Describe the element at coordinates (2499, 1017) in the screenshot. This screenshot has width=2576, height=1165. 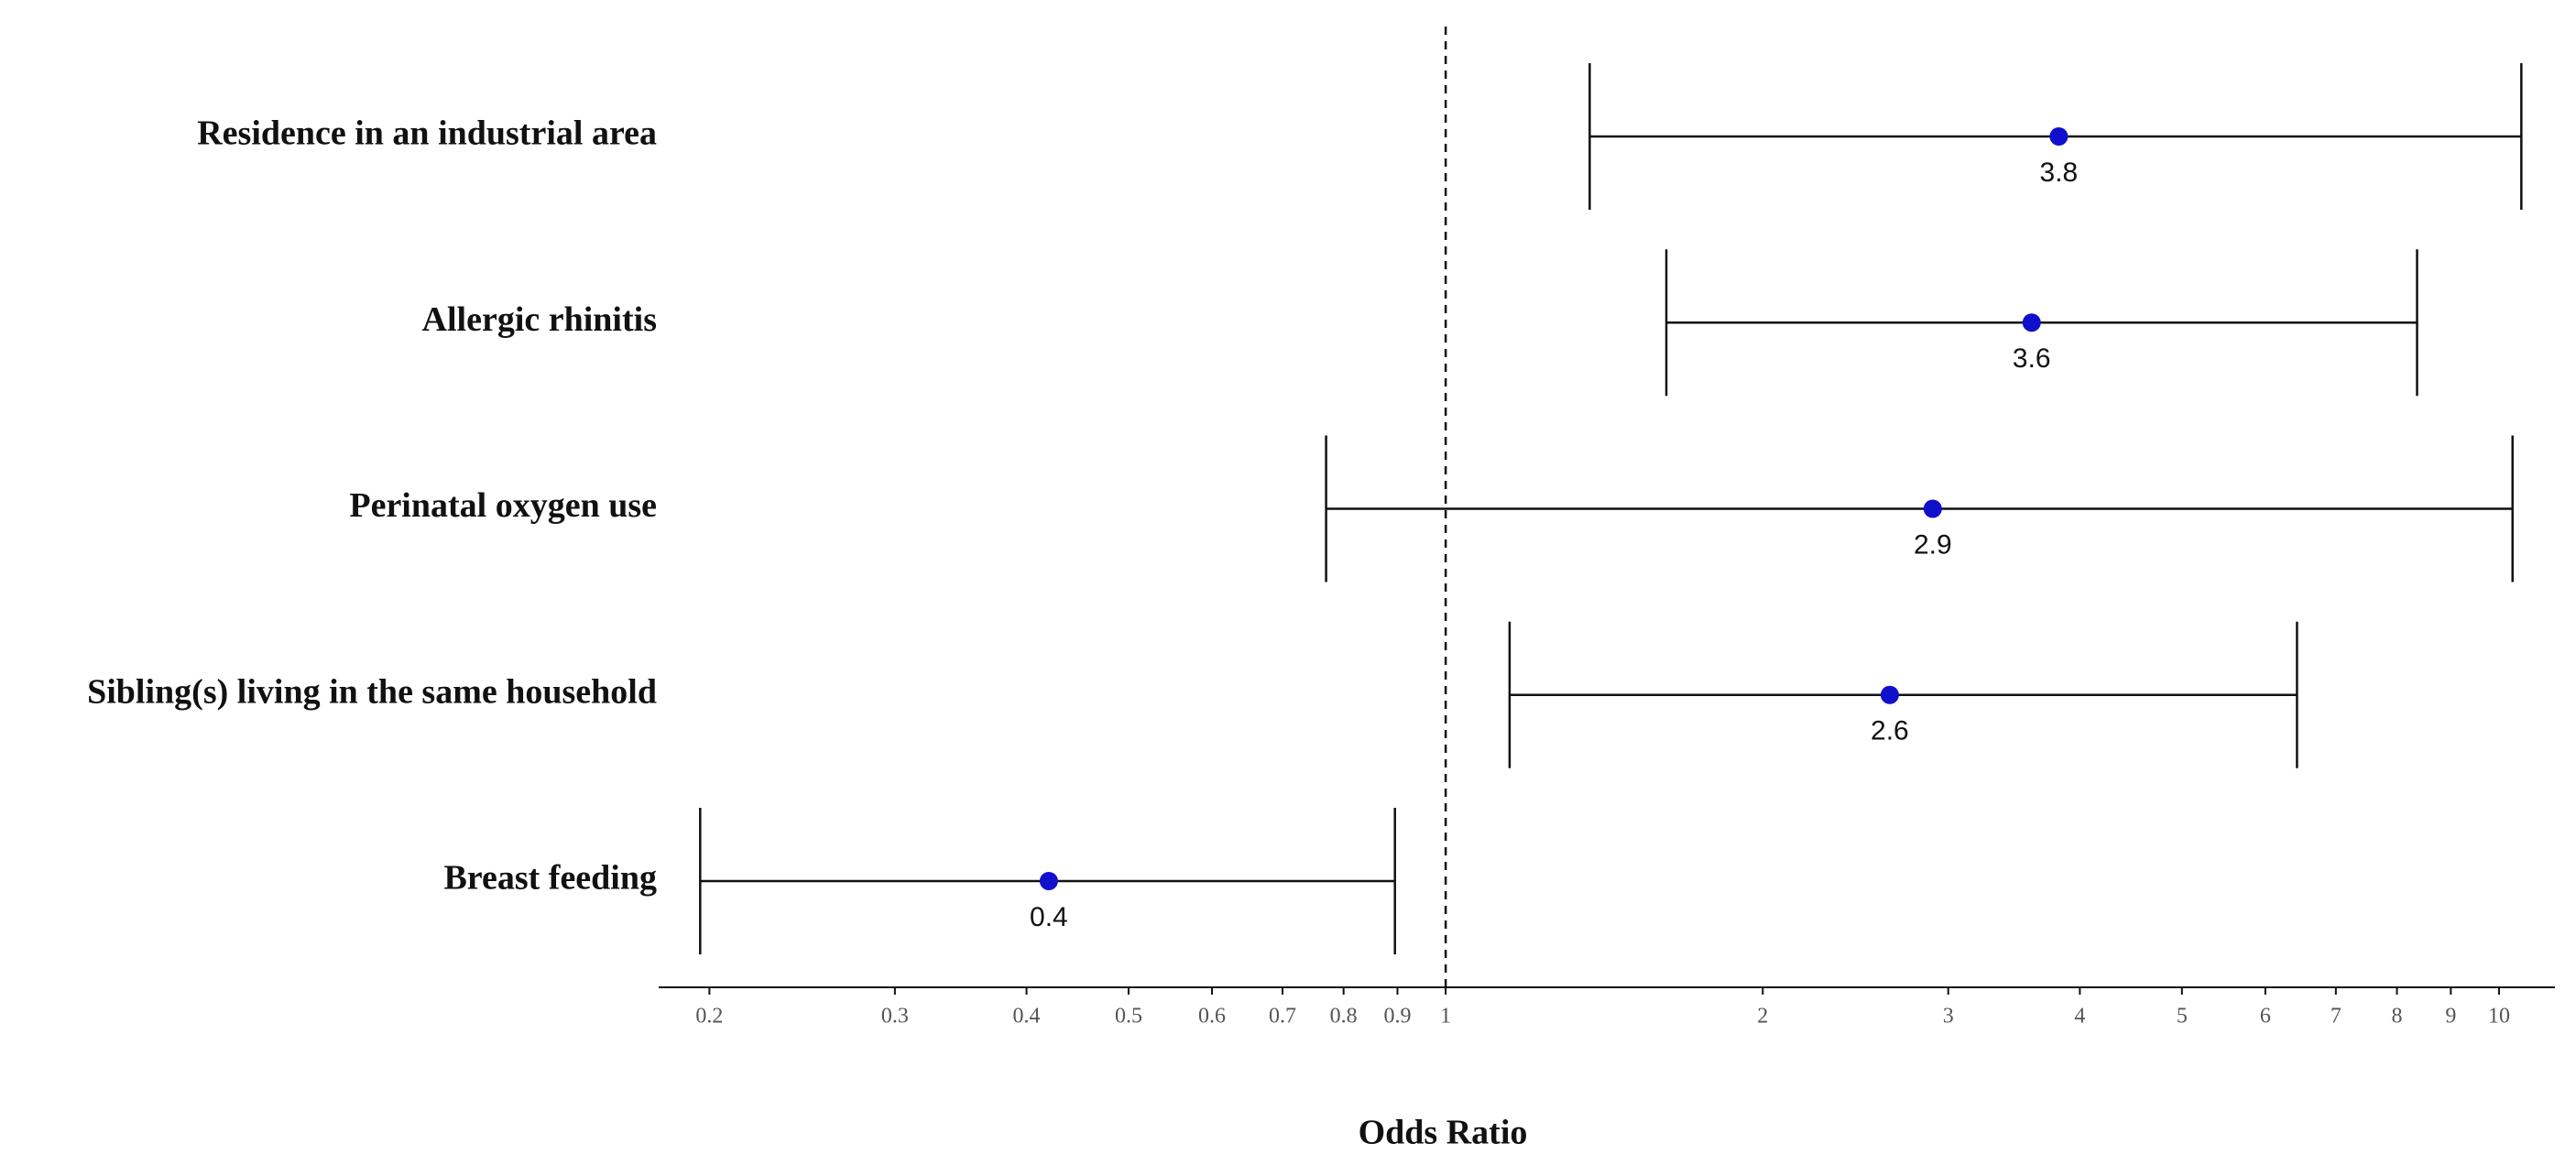
I see `x-tick-label: 10` at that location.